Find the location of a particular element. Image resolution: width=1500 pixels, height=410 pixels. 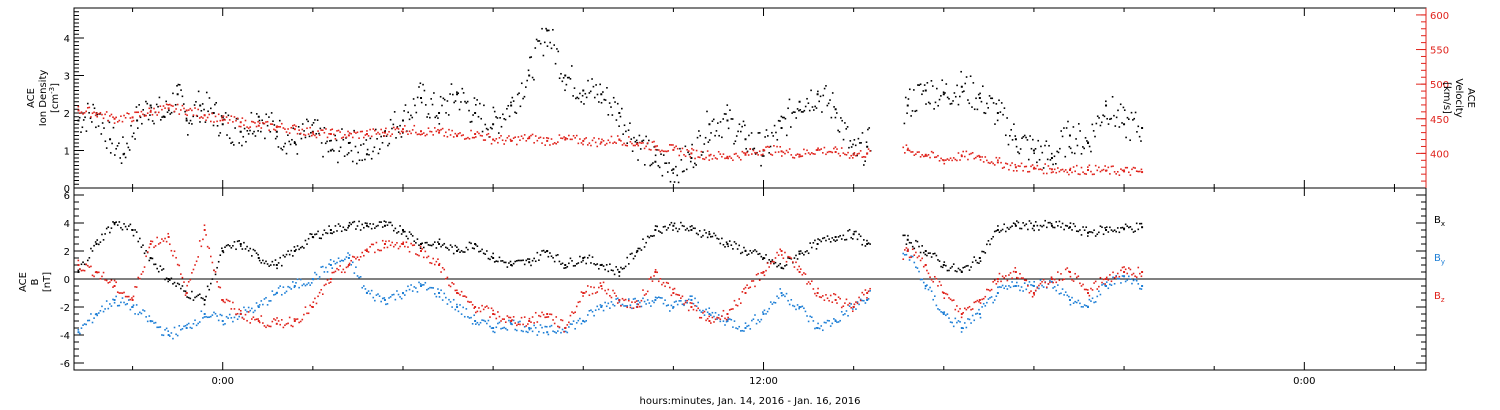

bz-point is located at coordinates (294, 321).